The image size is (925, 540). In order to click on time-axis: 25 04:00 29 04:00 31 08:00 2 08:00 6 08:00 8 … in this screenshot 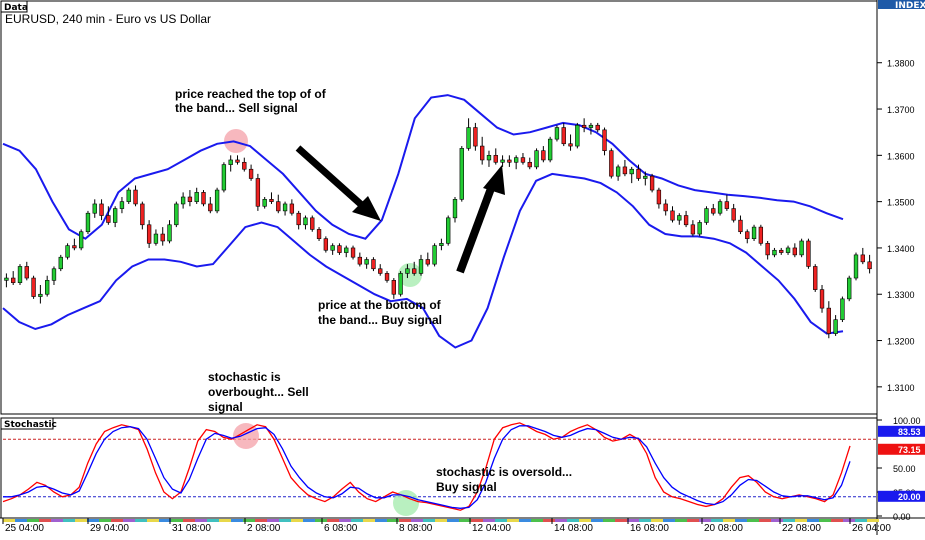, I will do `click(446, 526)`.